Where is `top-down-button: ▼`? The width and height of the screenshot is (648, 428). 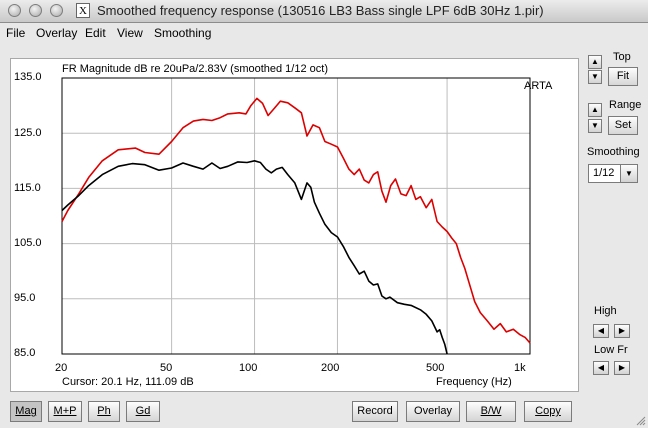
top-down-button: ▼ is located at coordinates (595, 77).